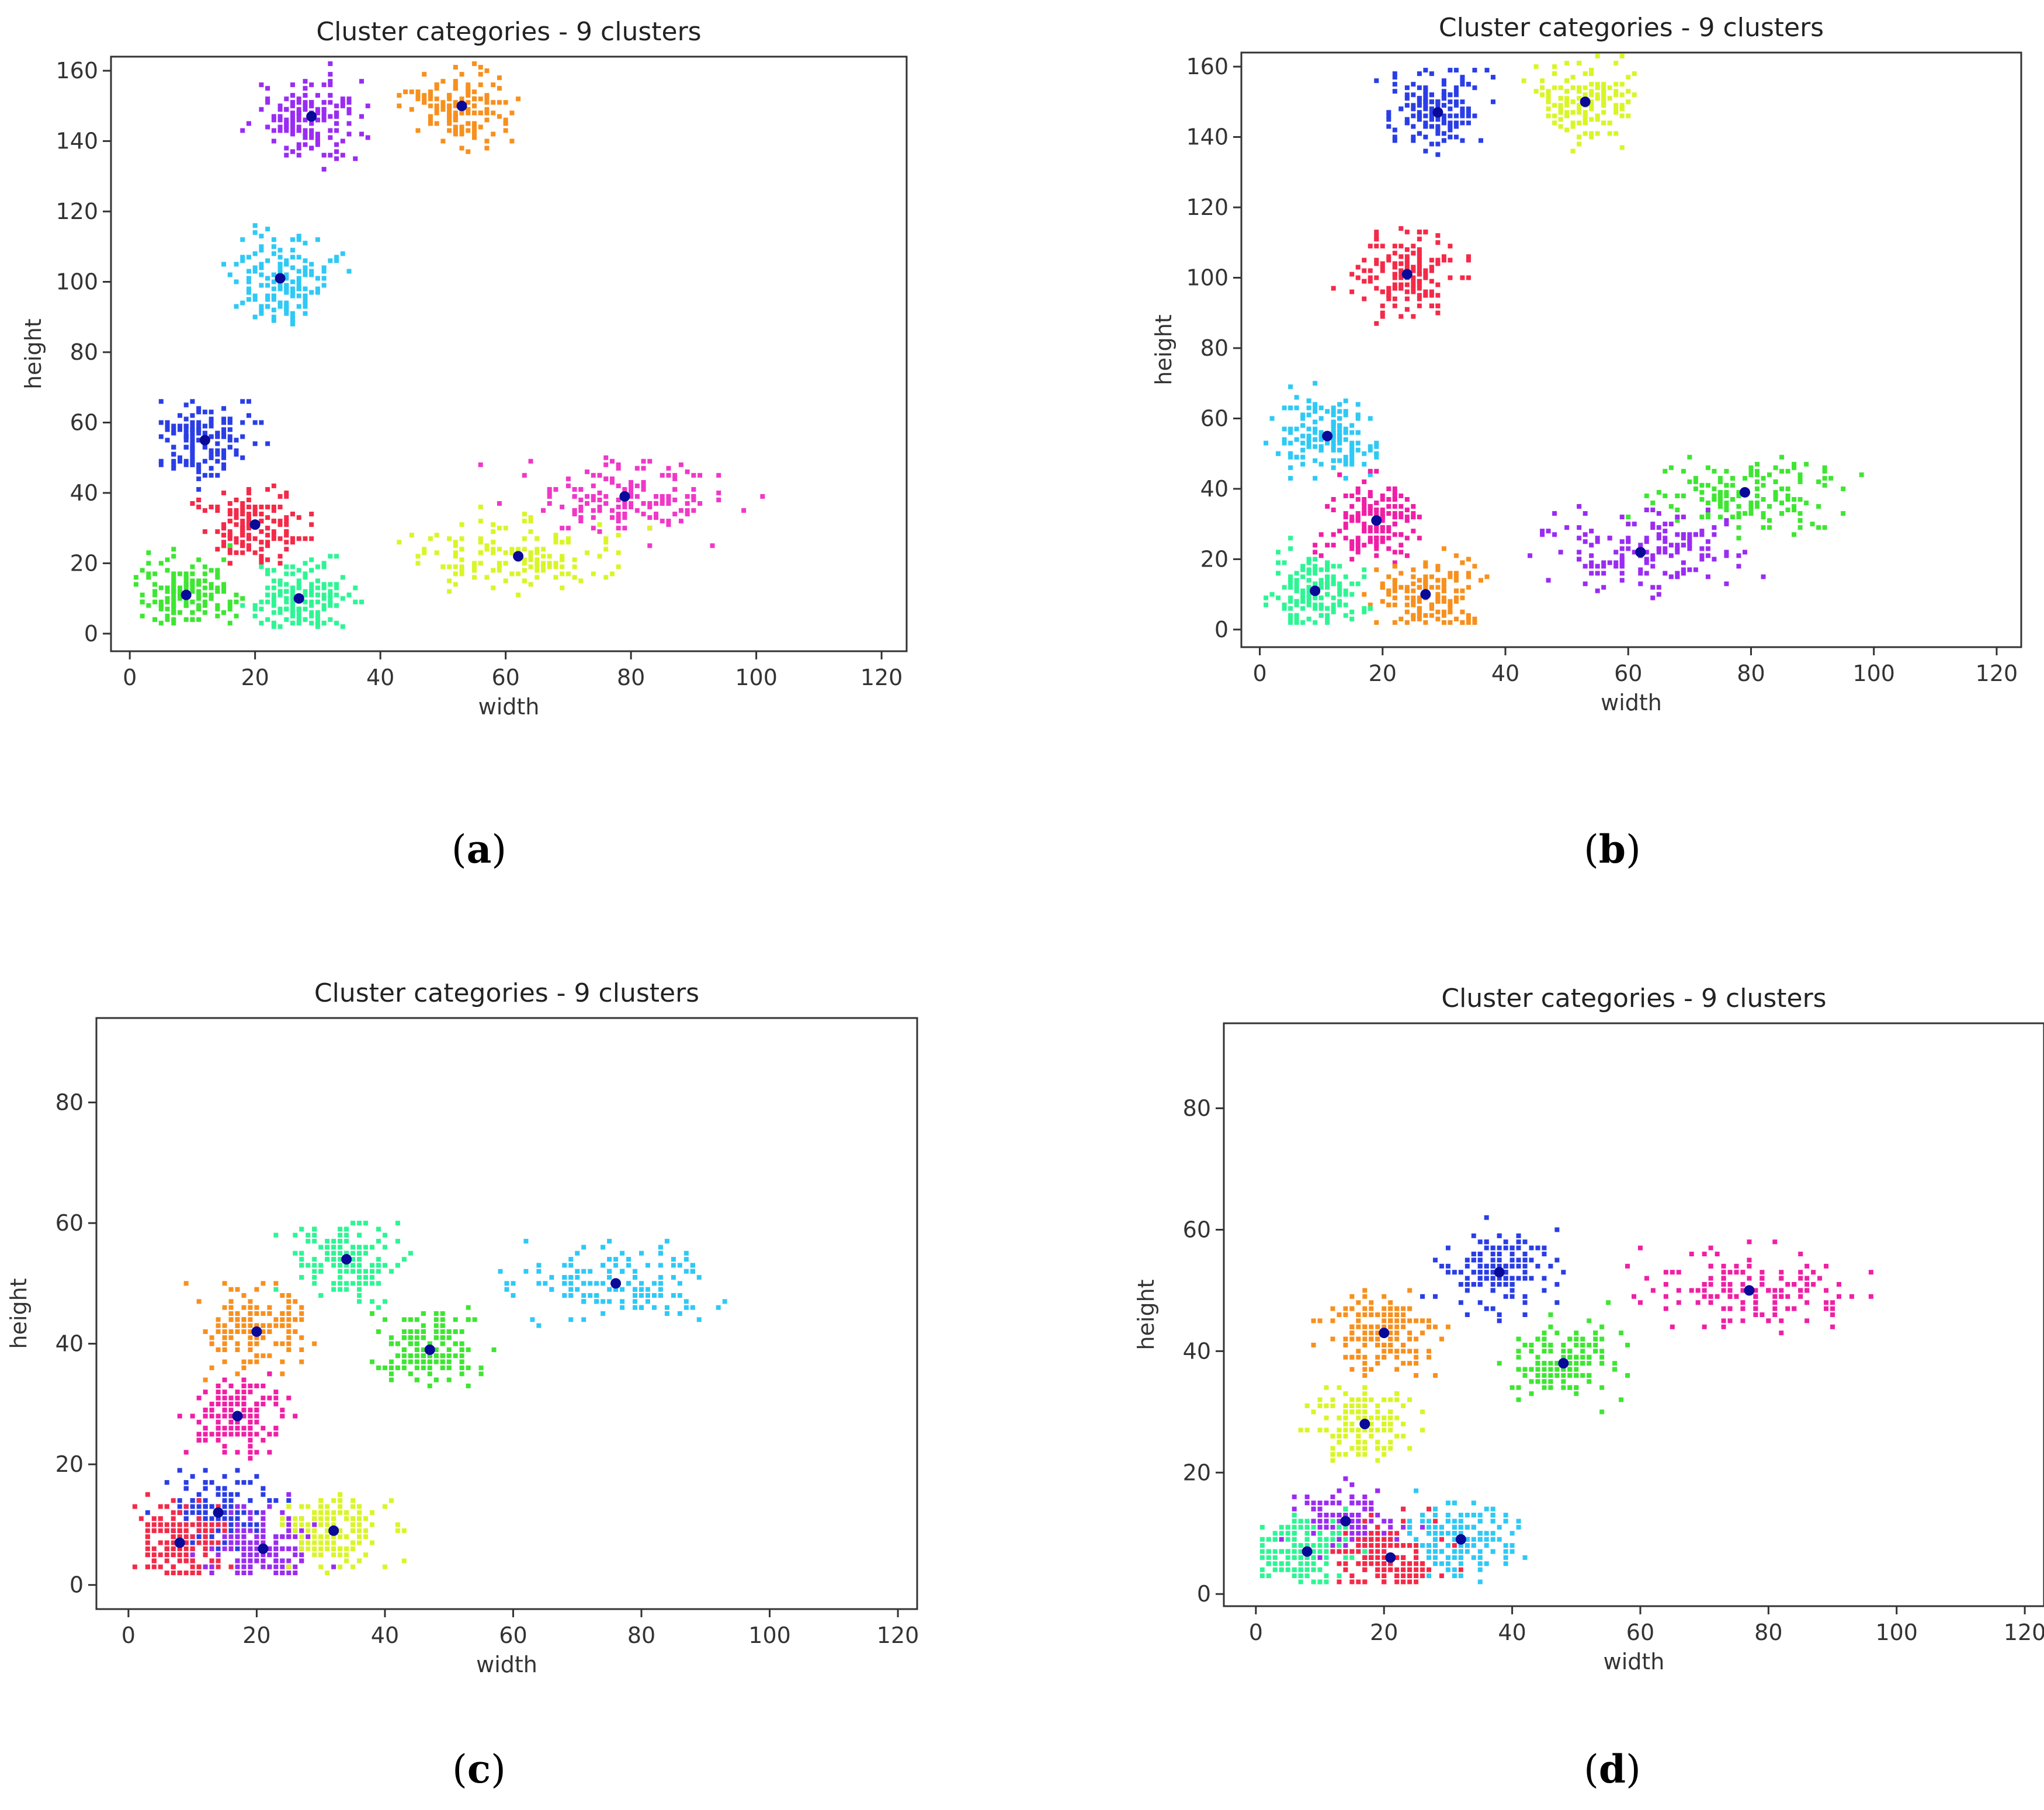 The width and height of the screenshot is (2044, 1810). What do you see at coordinates (1493, 1269) in the screenshot?
I see `cluster-d-blue` at bounding box center [1493, 1269].